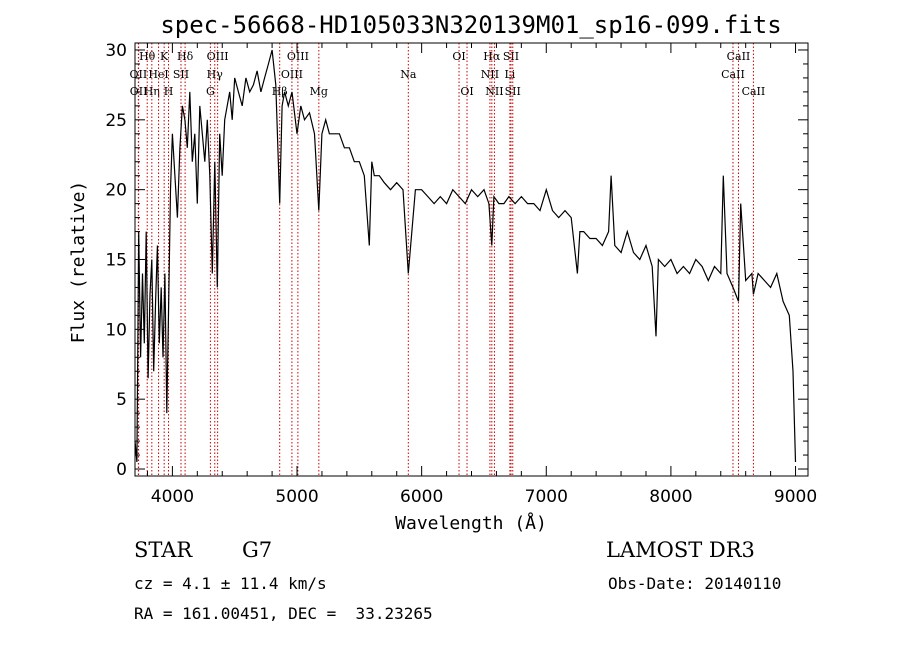  Describe the element at coordinates (546, 497) in the screenshot. I see `x-tick-label: 7000` at that location.